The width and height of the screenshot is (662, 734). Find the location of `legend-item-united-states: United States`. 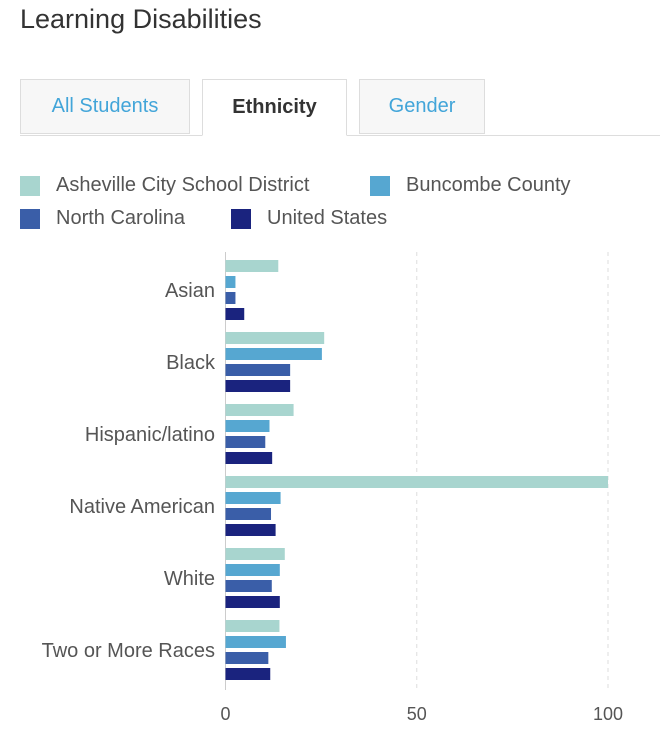

legend-item-united-states: United States is located at coordinates (309, 218).